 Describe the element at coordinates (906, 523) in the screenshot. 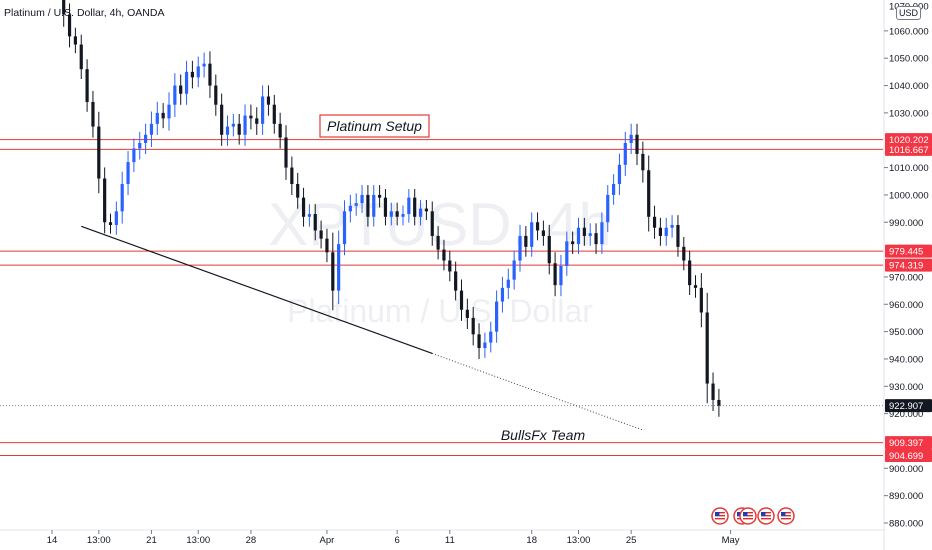

I see `y-tick-label: 880.000` at that location.